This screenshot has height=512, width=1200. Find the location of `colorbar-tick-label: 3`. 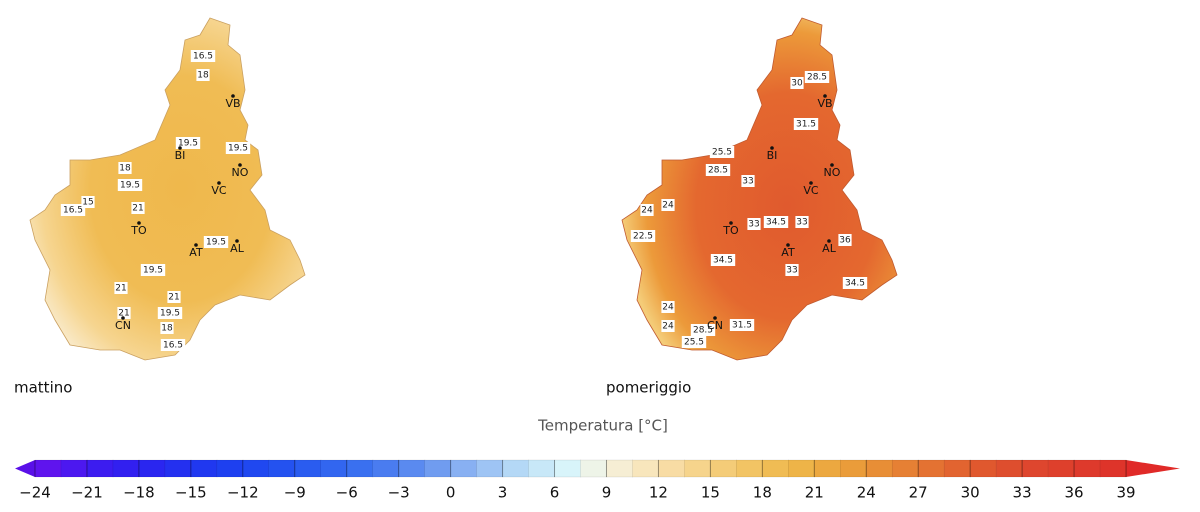

colorbar-tick-label: 3 is located at coordinates (503, 493).